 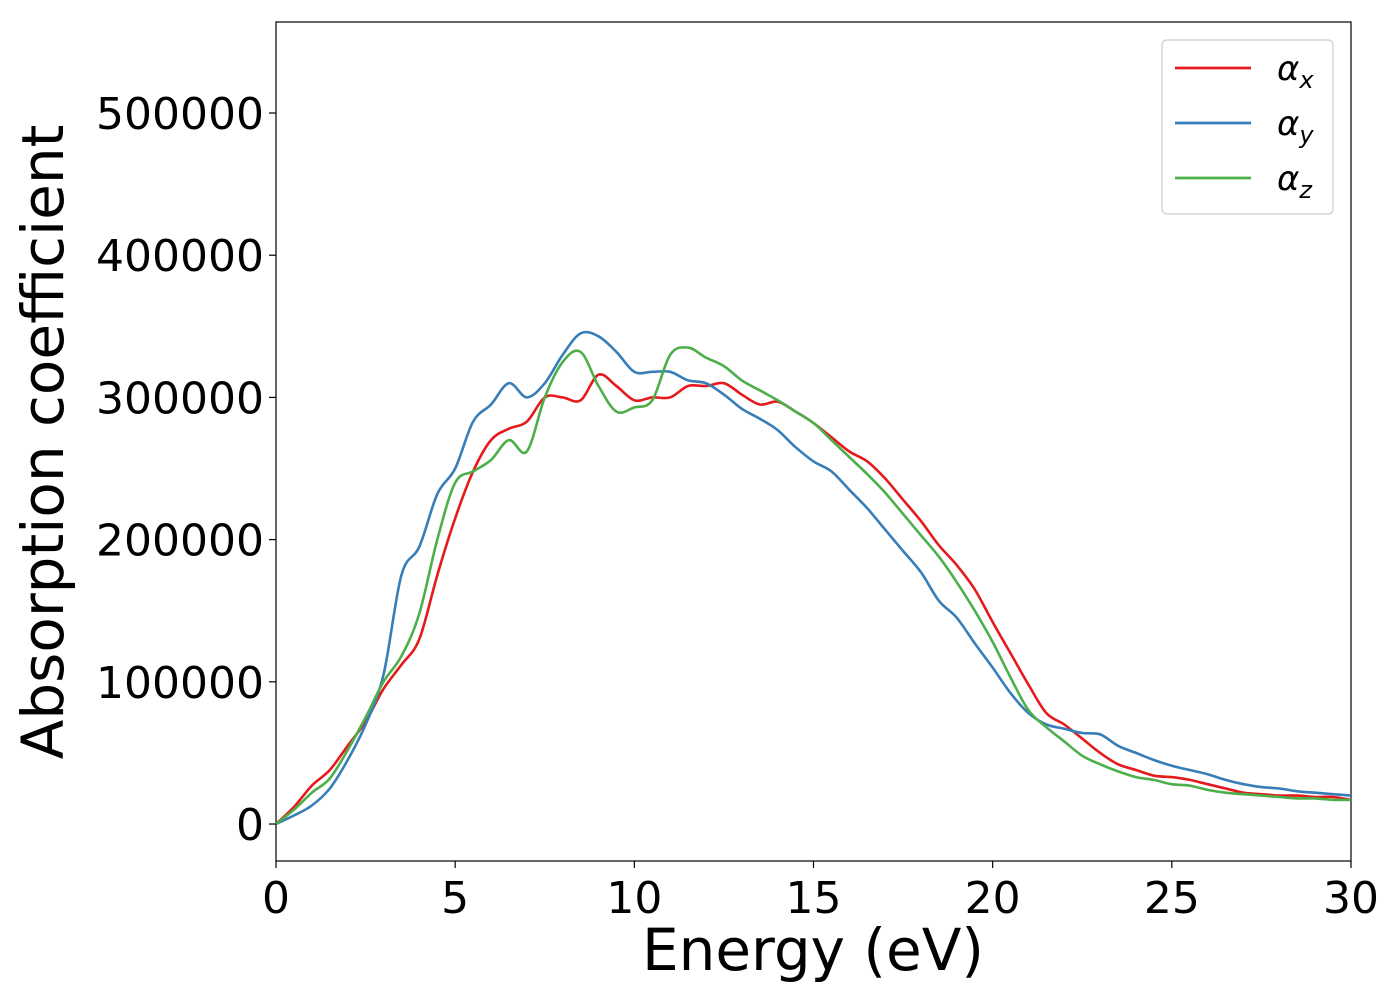 I want to click on y-tick-label: 300000, so click(x=180, y=398).